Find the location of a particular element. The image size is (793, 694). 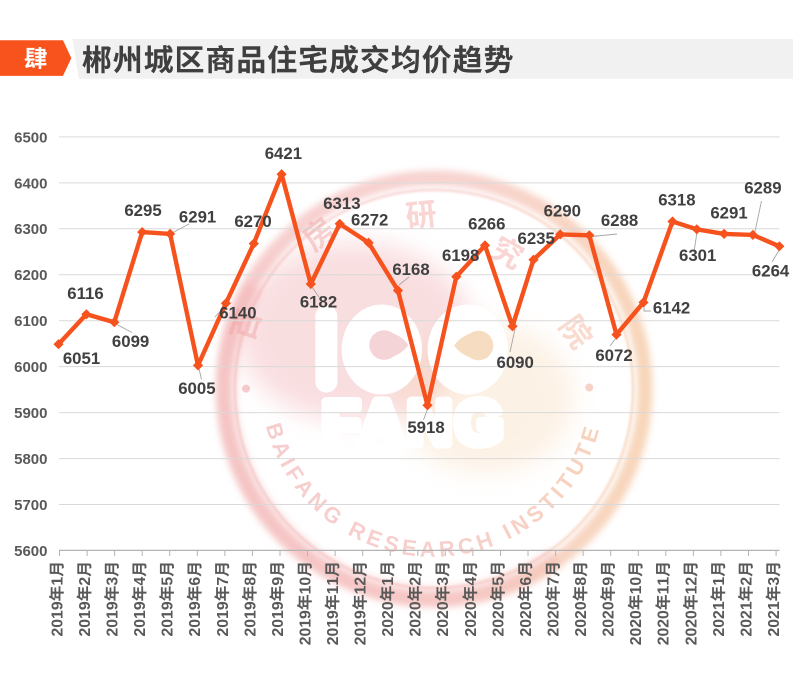

svg-text: 6421 is located at coordinates (283, 153).